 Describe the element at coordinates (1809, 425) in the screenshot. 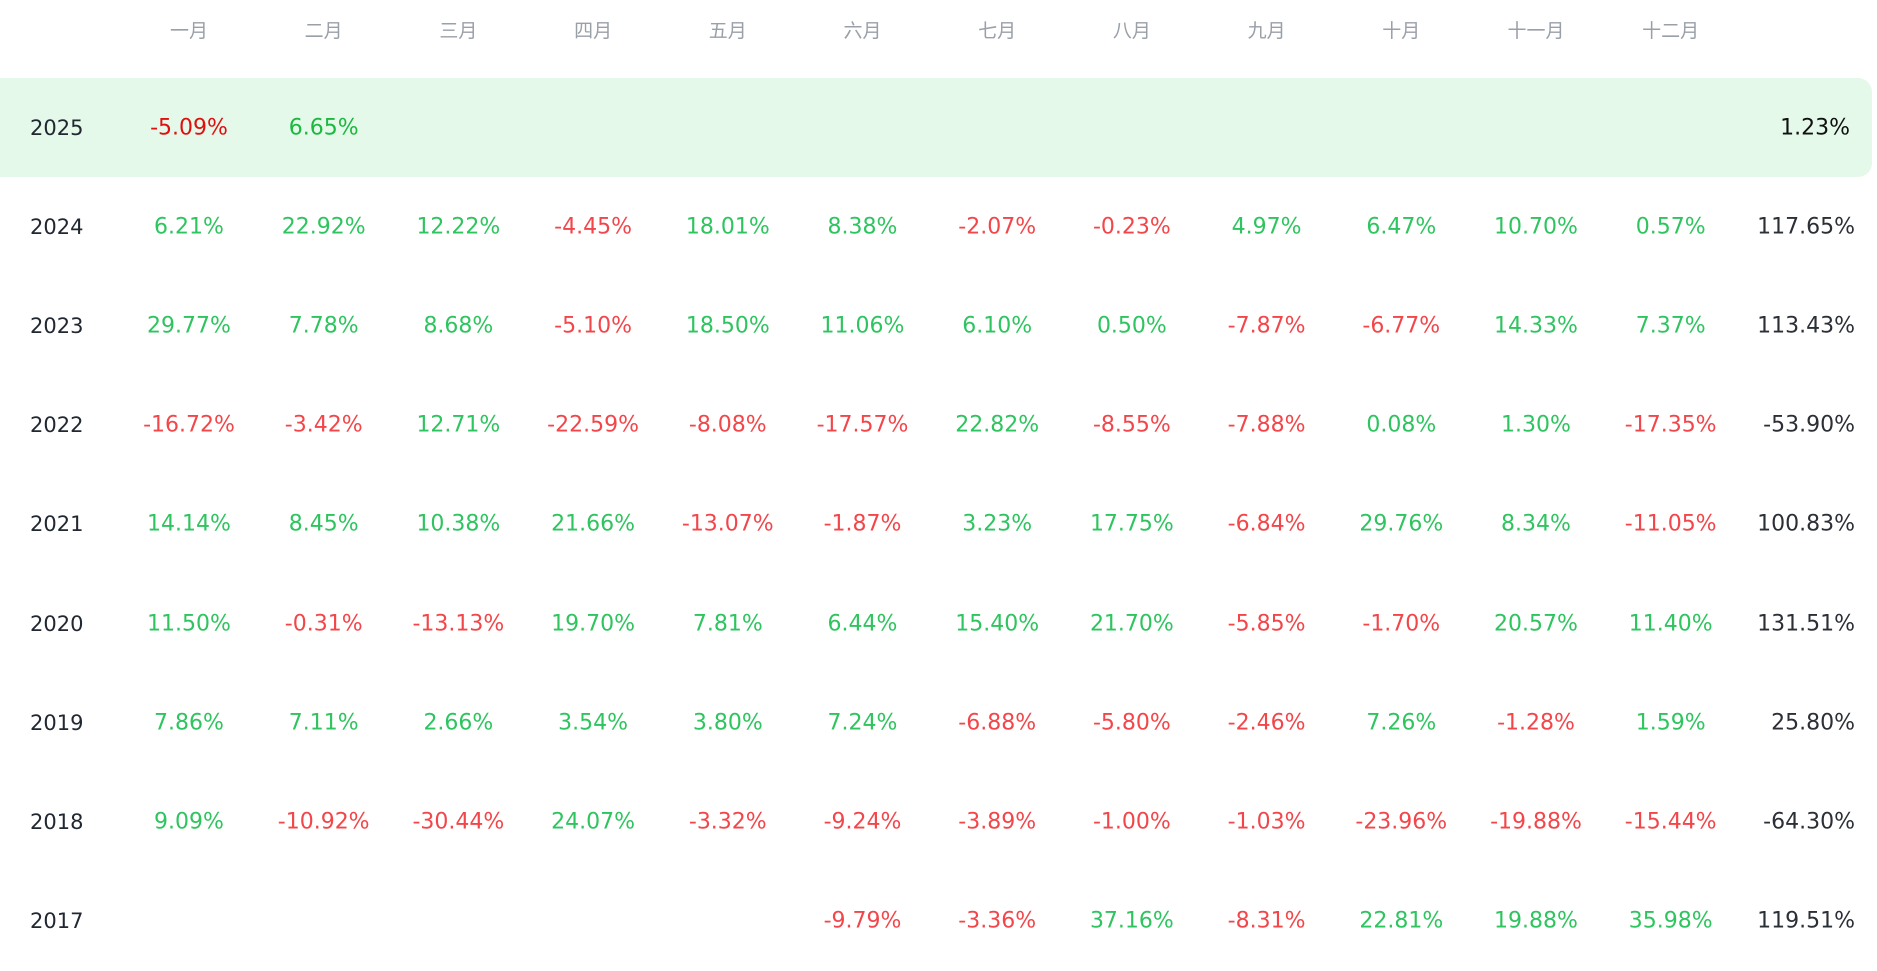

I see `year-total: -53.90%` at that location.